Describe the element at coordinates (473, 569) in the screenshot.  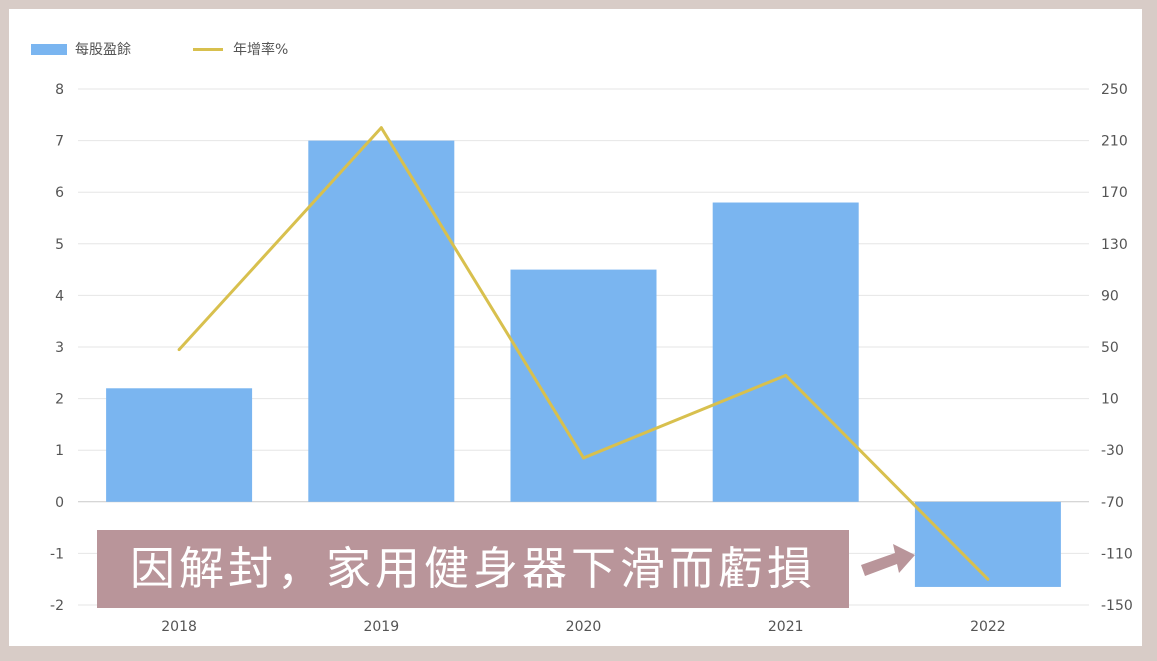
I see `annotation-banner: 因解封，家用健身器下滑而虧損` at that location.